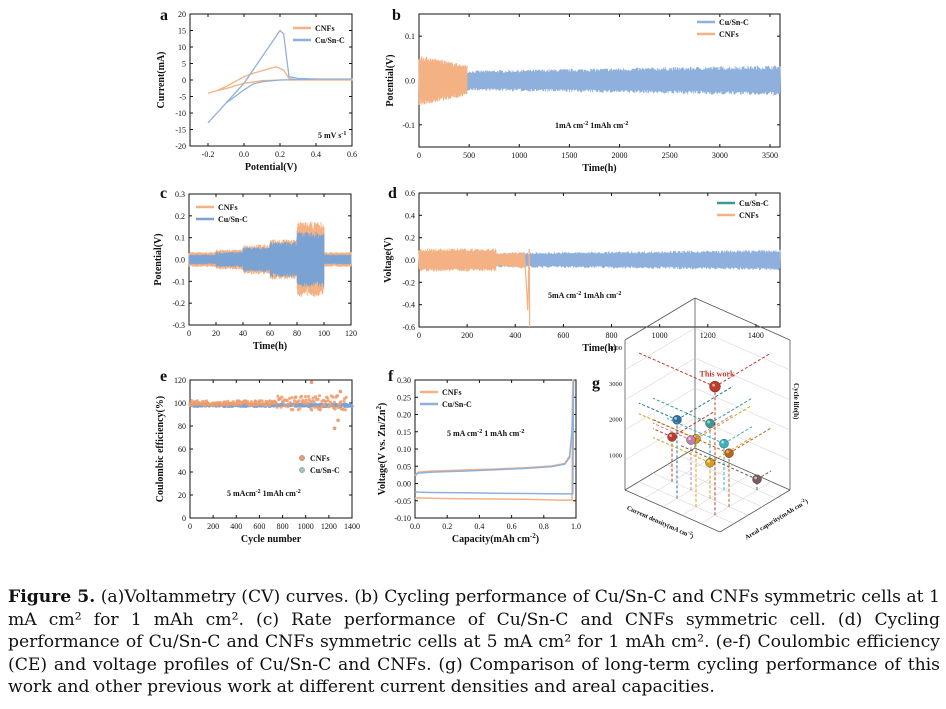  Describe the element at coordinates (569, 125) in the screenshot. I see `annotation-part: 1mA cm` at that location.